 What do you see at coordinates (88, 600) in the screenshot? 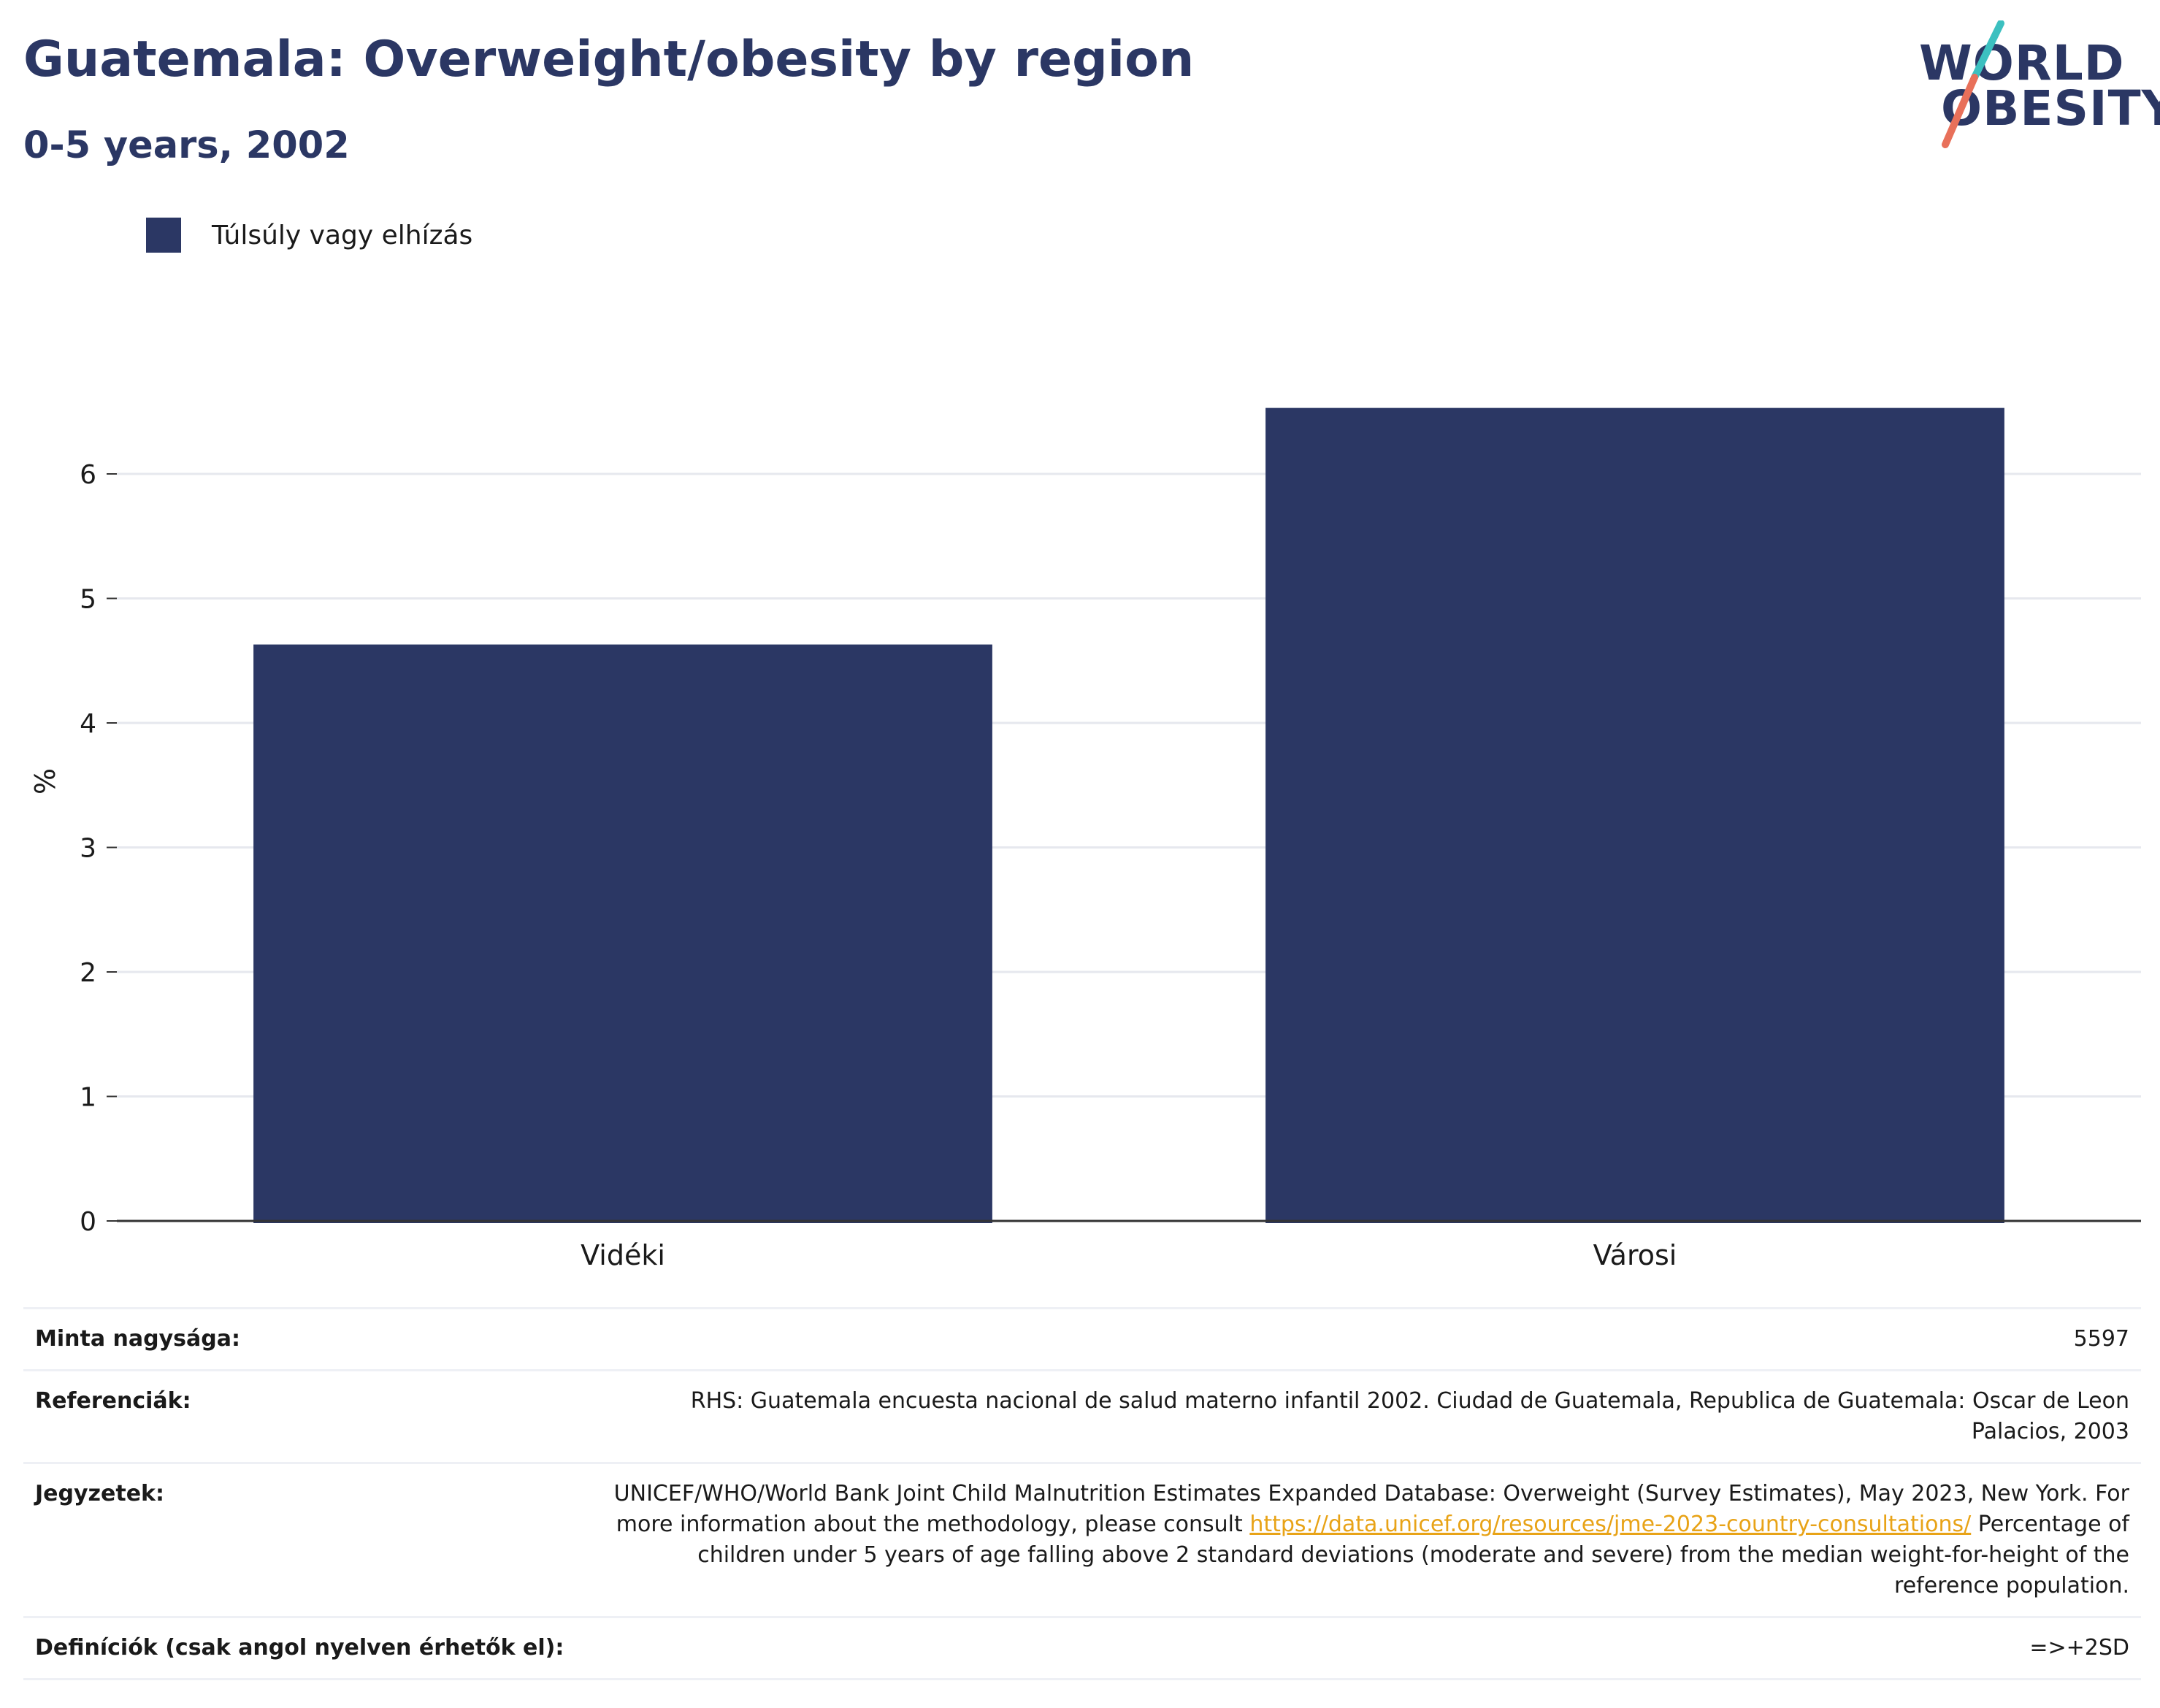
I see `y-tick-label: 5` at bounding box center [88, 600].